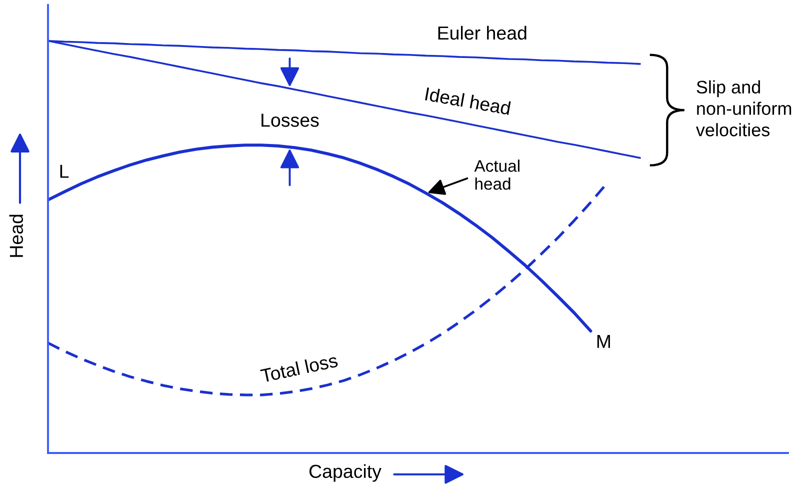 The width and height of the screenshot is (800, 488). Describe the element at coordinates (482, 33) in the screenshot. I see `series-label: Euler head` at that location.